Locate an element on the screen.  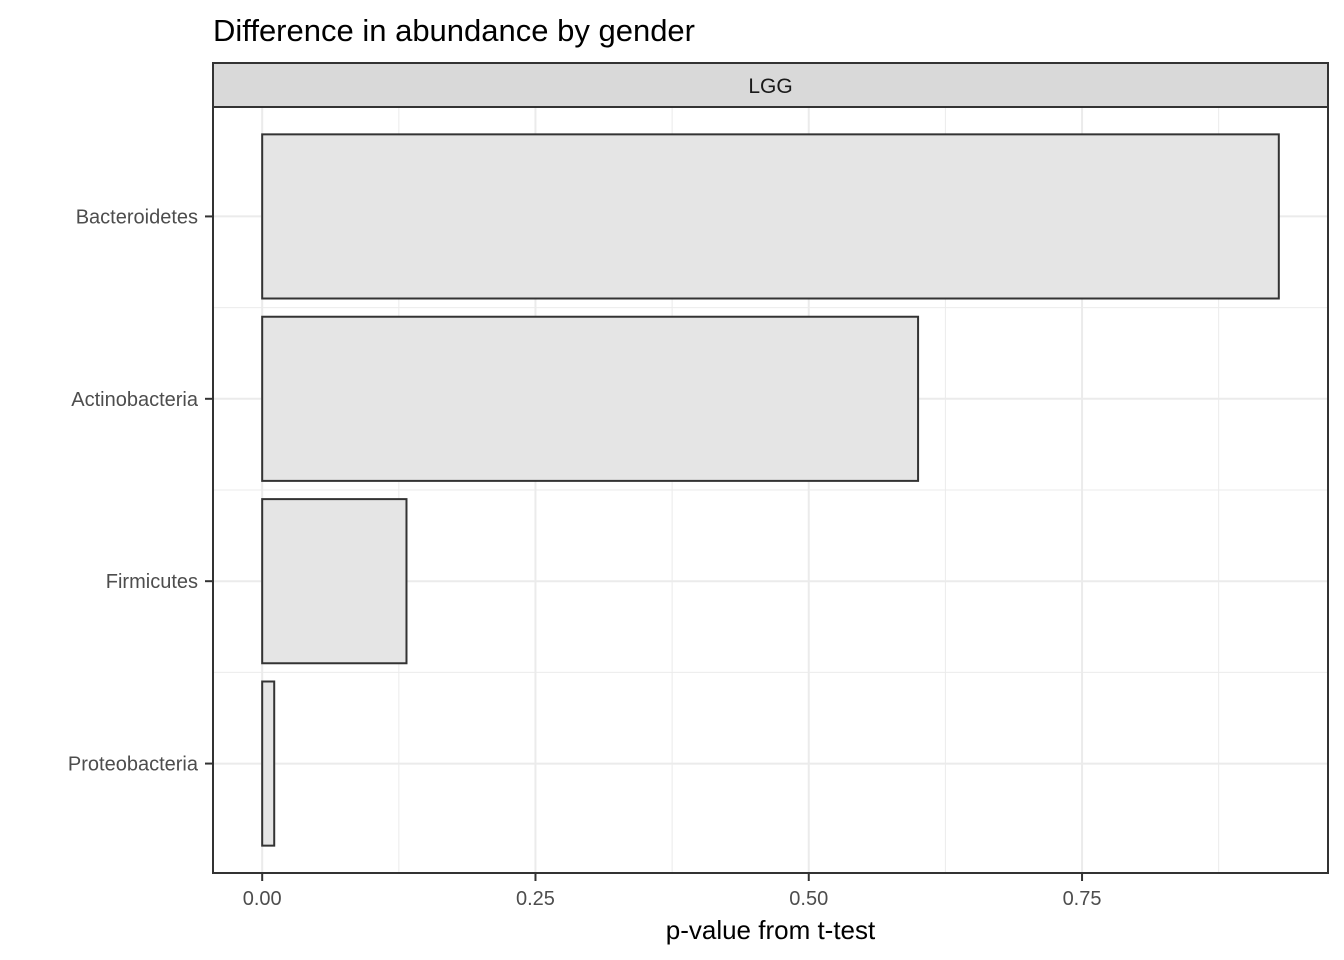
x-axis: 0.00 0.25 0.50 0.75 is located at coordinates (672, 891).